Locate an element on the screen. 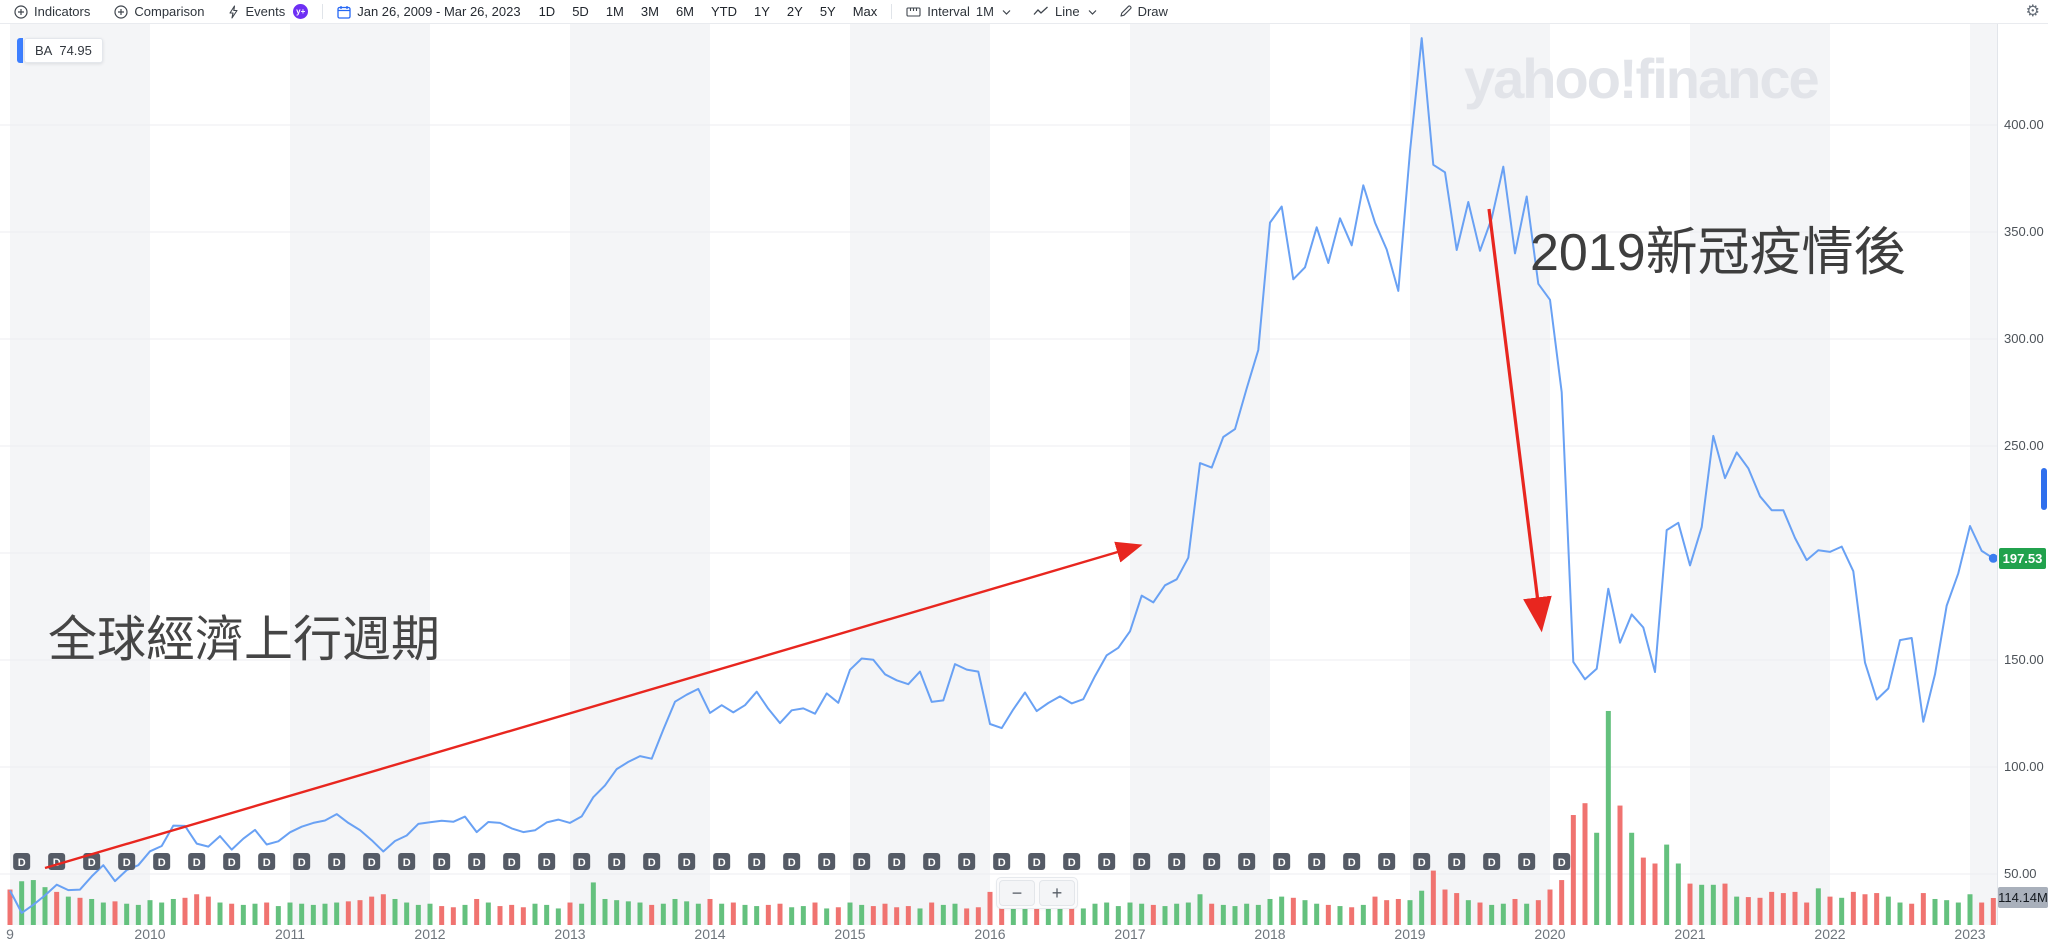 This screenshot has height=952, width=2048. indicators-button: Indicators is located at coordinates (52, 11).